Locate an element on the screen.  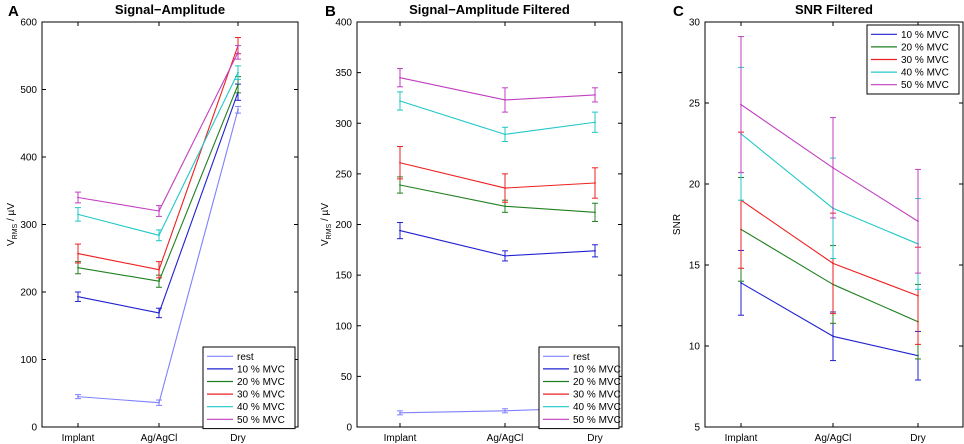
legend-label: 50 % MVC is located at coordinates (925, 85).